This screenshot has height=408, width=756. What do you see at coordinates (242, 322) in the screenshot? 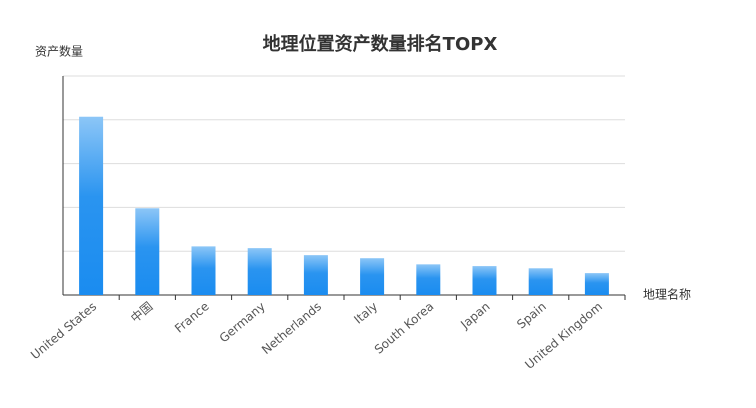
I see `x-tick-label: Germany` at bounding box center [242, 322].